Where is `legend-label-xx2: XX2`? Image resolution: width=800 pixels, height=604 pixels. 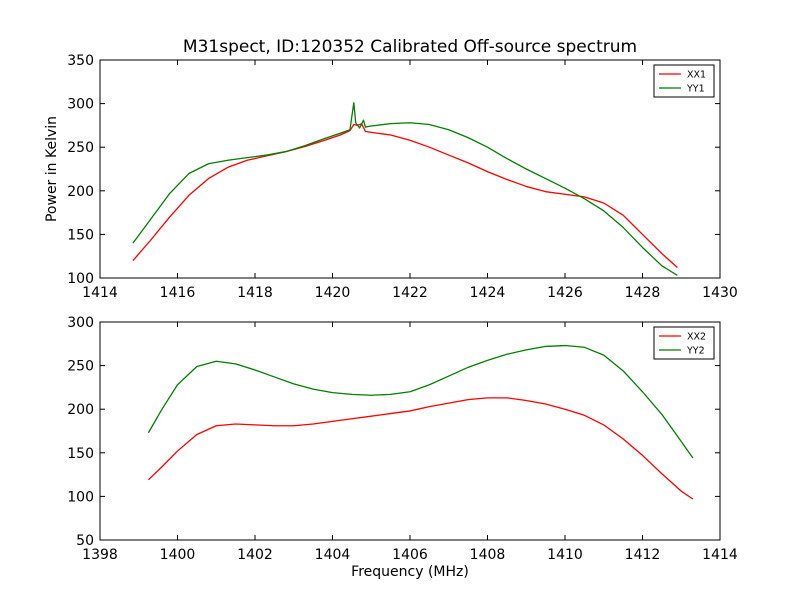 legend-label-xx2: XX2 is located at coordinates (696, 337).